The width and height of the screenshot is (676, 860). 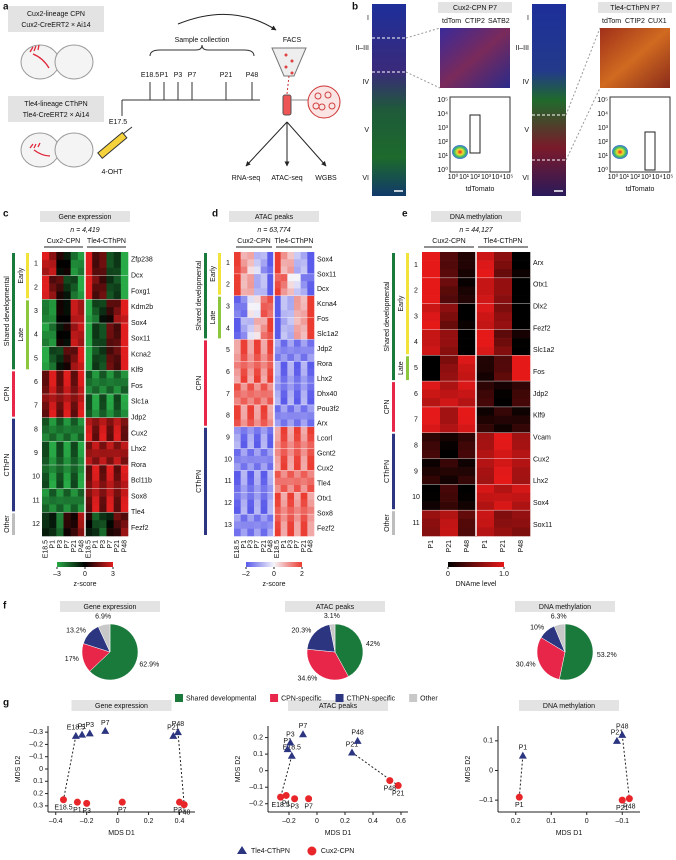 What do you see at coordinates (137, 370) in the screenshot?
I see `gene-label: Klf9` at bounding box center [137, 370].